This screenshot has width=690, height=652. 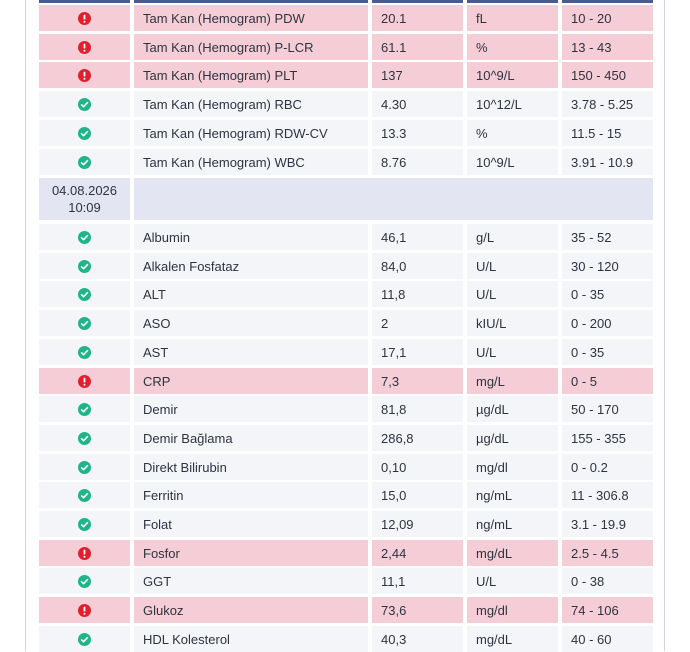 What do you see at coordinates (346, 199) in the screenshot?
I see `date-group-header: 04.08.2026 10:09` at bounding box center [346, 199].